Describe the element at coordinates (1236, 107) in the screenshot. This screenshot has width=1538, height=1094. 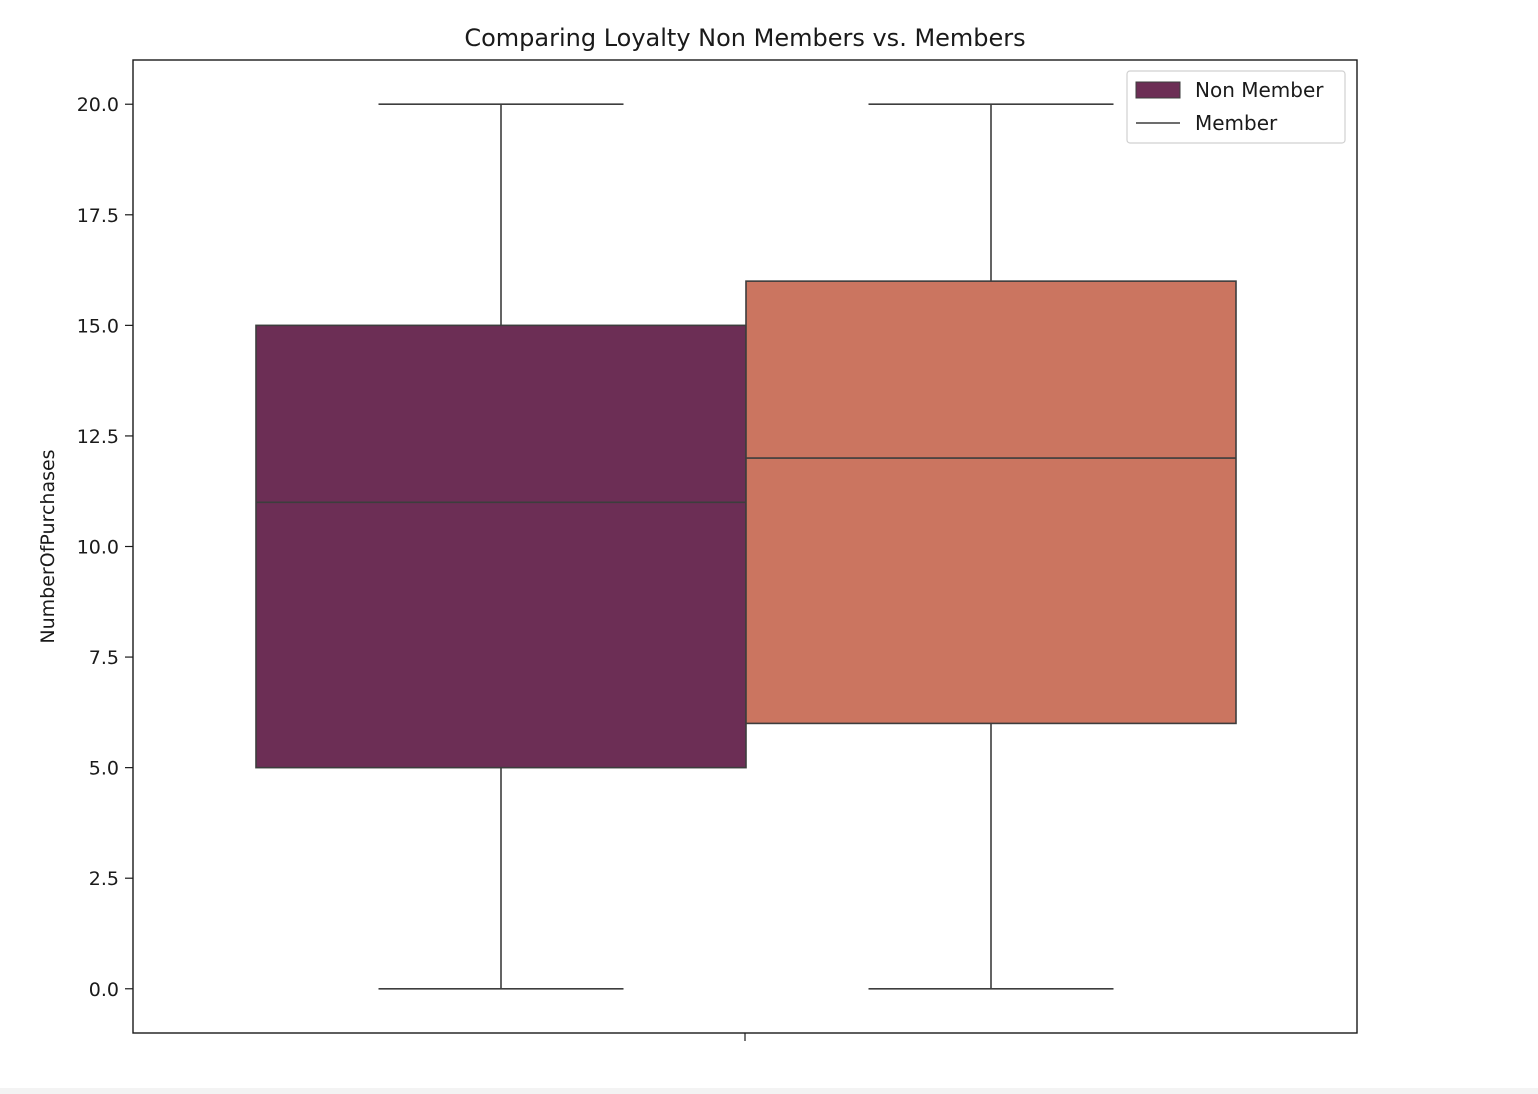
I see `legend-box` at that location.